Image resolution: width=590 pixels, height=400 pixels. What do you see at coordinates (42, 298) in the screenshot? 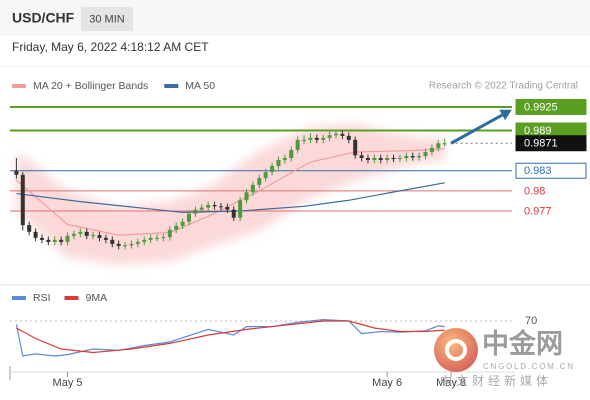
I see `legend-label: RSI` at bounding box center [42, 298].